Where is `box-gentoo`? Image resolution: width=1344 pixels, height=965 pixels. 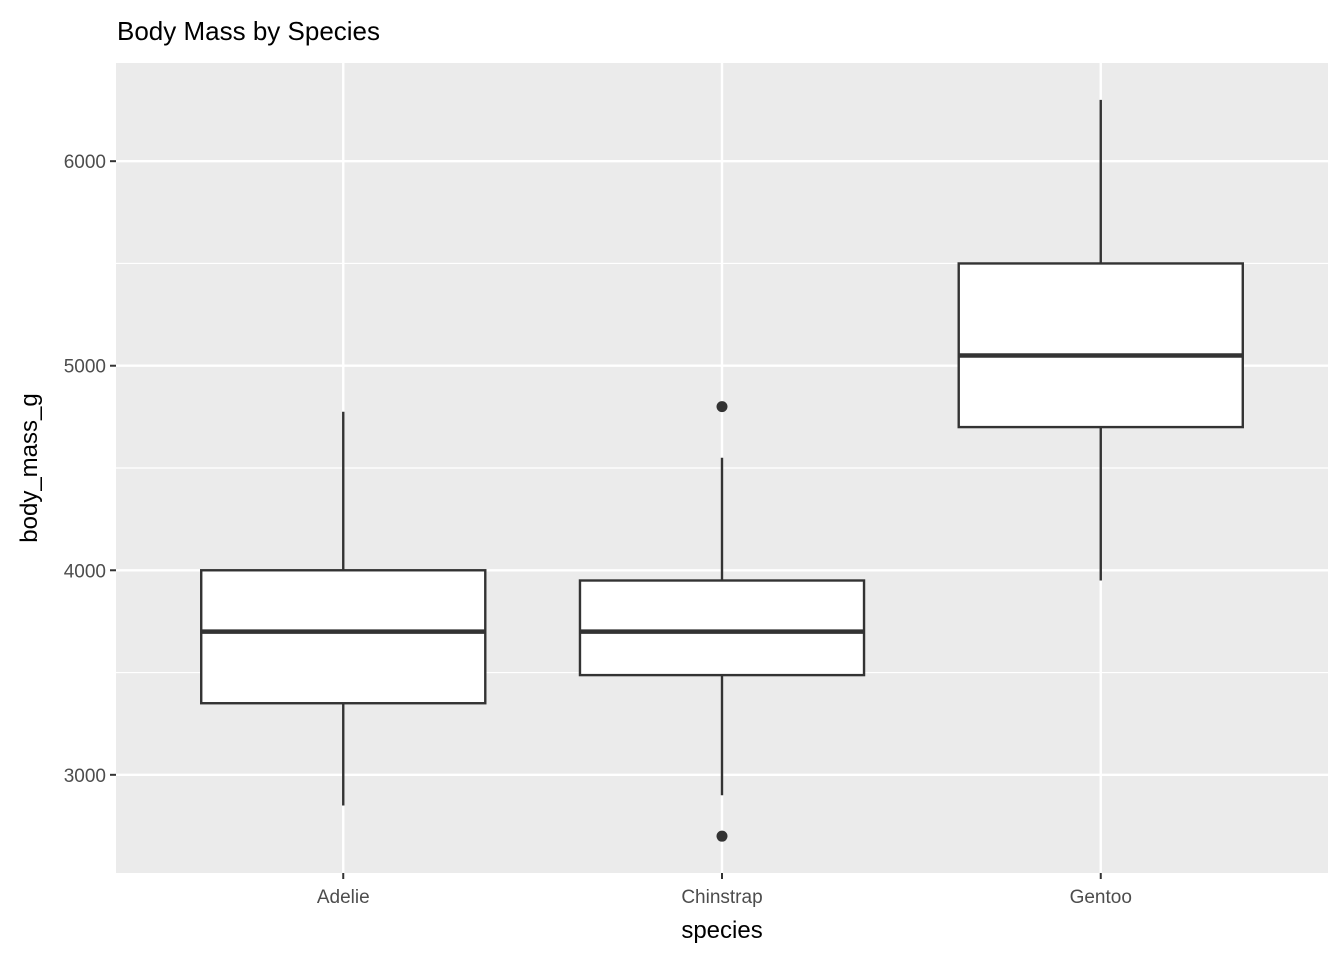
box-gentoo is located at coordinates (1100, 345).